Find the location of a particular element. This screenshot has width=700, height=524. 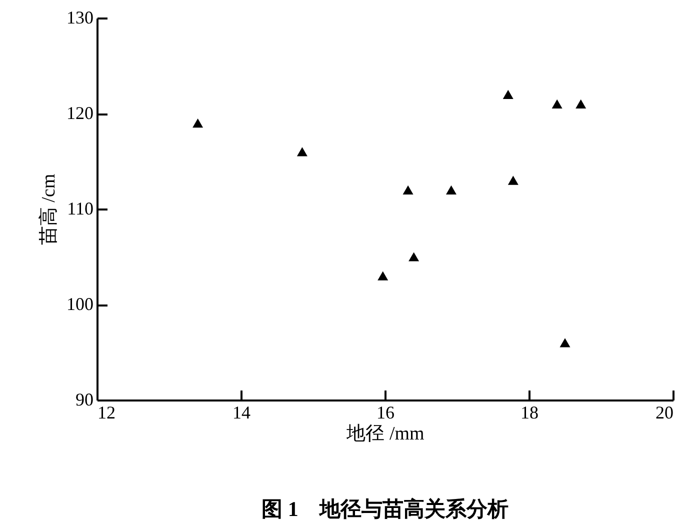

y-tick-label: 130 is located at coordinates (80, 18).